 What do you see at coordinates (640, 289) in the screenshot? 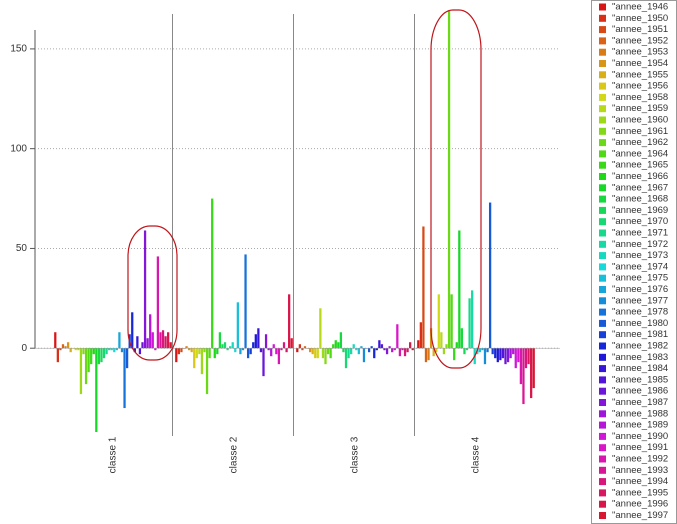
I see `legend-label: "annee_1976` at bounding box center [640, 289].